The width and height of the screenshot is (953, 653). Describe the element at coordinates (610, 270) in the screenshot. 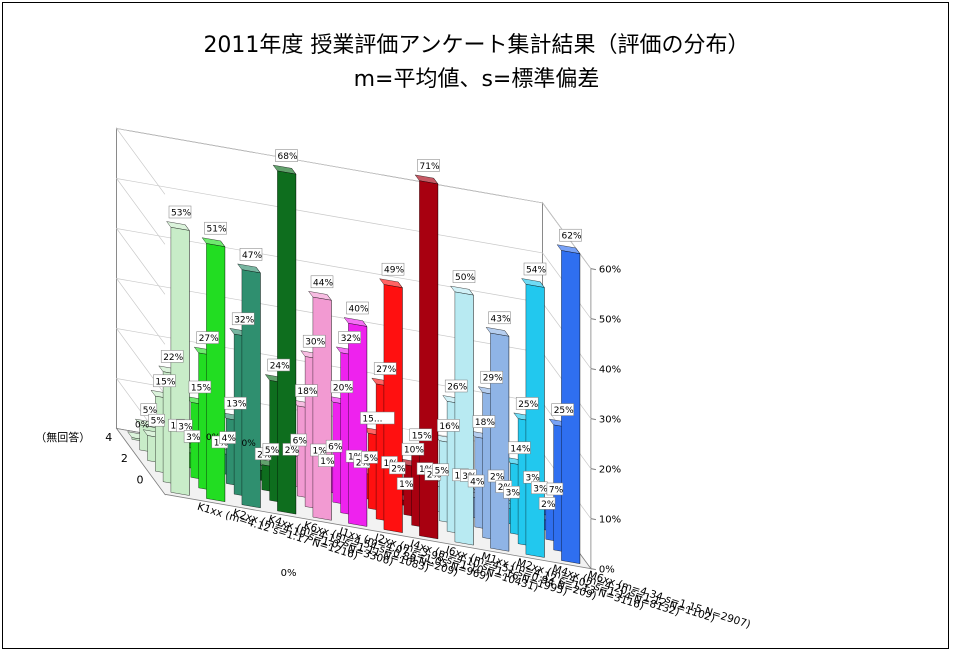

I see `z-tick-label: 60%` at that location.